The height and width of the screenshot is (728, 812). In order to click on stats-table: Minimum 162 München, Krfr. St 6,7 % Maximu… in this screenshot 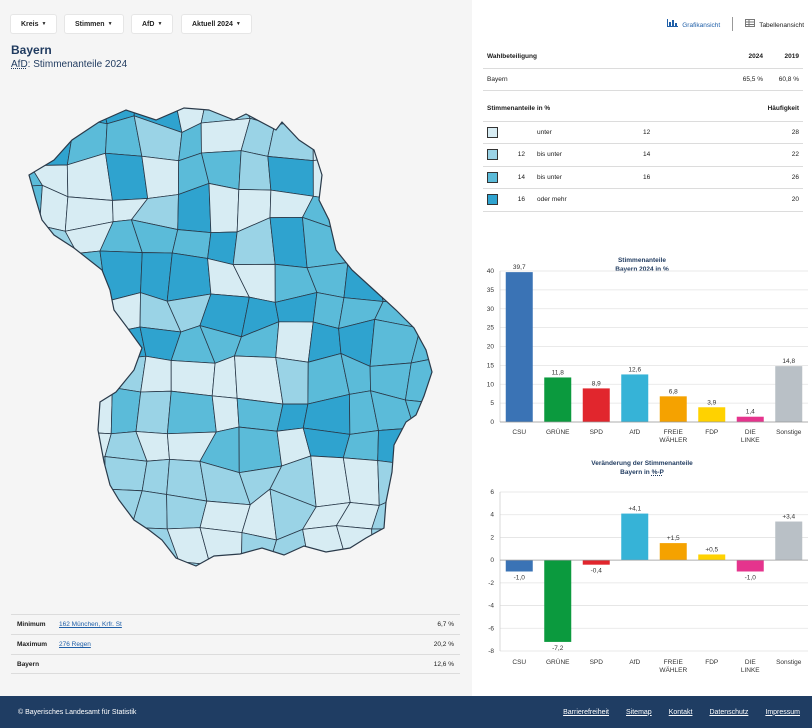, I will do `click(235, 644)`.